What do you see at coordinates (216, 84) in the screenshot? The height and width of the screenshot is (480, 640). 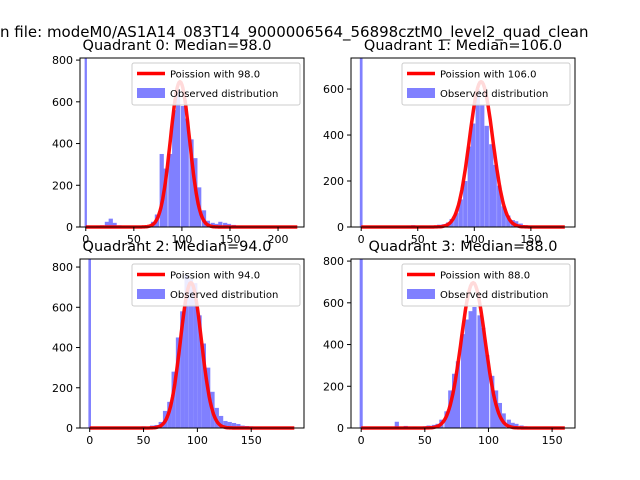 I see `legend: Poission with 98.0 Observed distribution` at bounding box center [216, 84].